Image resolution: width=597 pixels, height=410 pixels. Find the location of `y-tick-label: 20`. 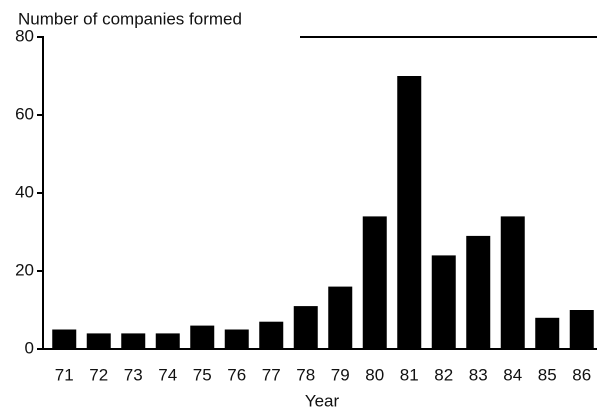

y-tick-label: 20 is located at coordinates (24, 269).